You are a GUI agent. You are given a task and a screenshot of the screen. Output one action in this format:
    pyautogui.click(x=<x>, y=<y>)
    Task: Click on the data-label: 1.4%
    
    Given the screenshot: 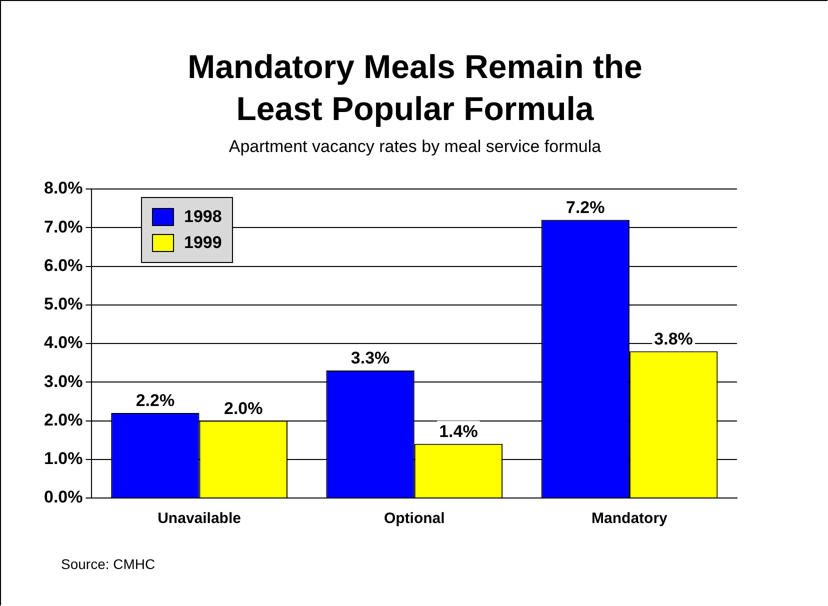 What is the action you would take?
    pyautogui.click(x=458, y=432)
    